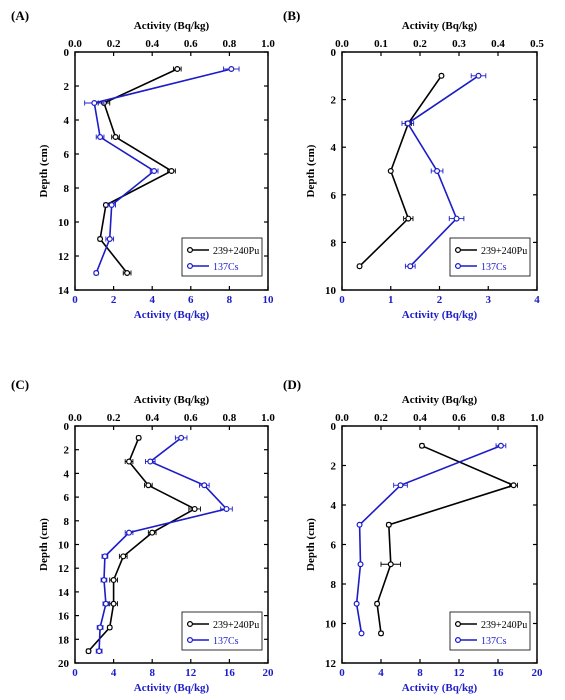 The width and height of the screenshot is (565, 700). Describe the element at coordinates (331, 625) in the screenshot. I see `y-tick-label: 10` at that location.